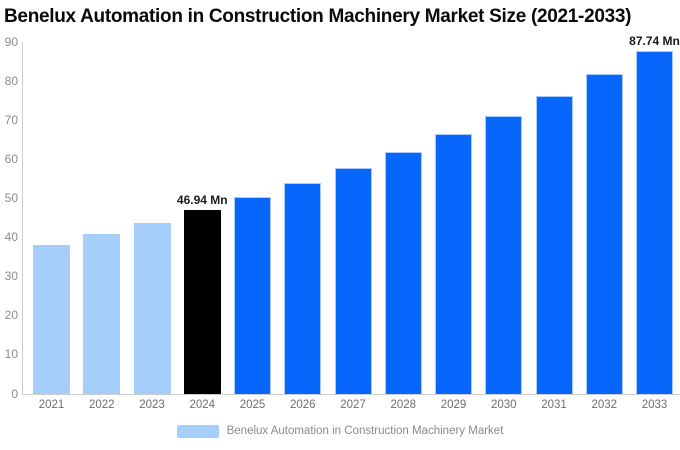  I want to click on y-tick-label-80: 80, so click(11, 80).